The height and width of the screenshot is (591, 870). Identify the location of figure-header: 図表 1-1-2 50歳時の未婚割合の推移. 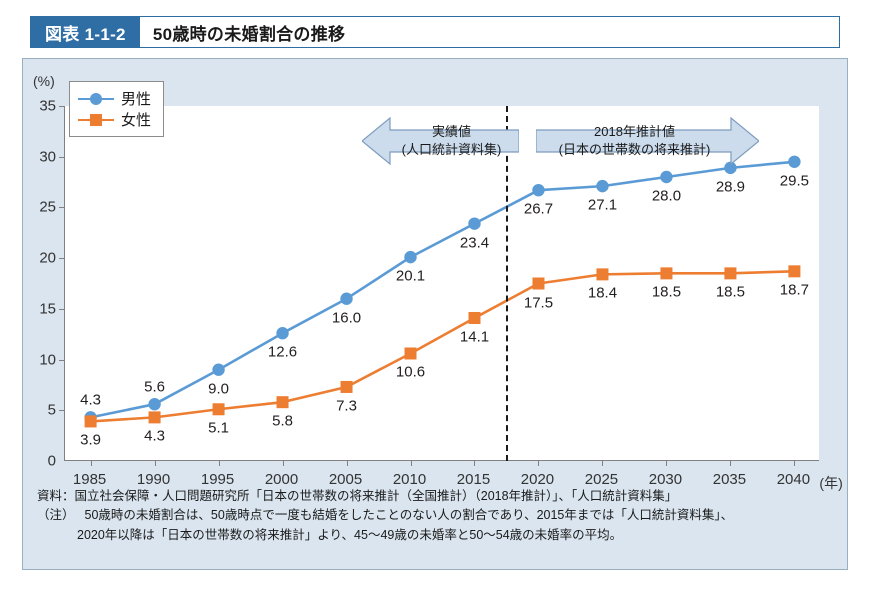
(435, 32).